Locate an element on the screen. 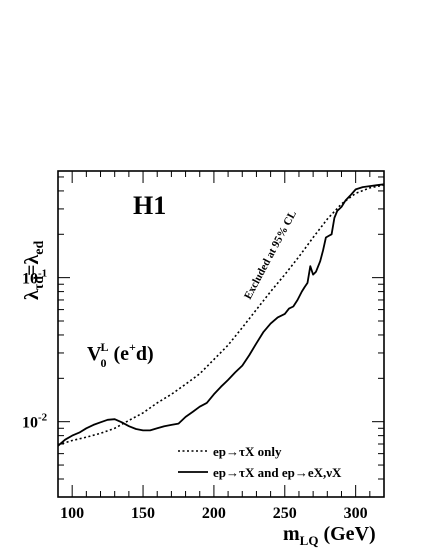 The image size is (427, 553). x-tick-label: 250 is located at coordinates (285, 513).